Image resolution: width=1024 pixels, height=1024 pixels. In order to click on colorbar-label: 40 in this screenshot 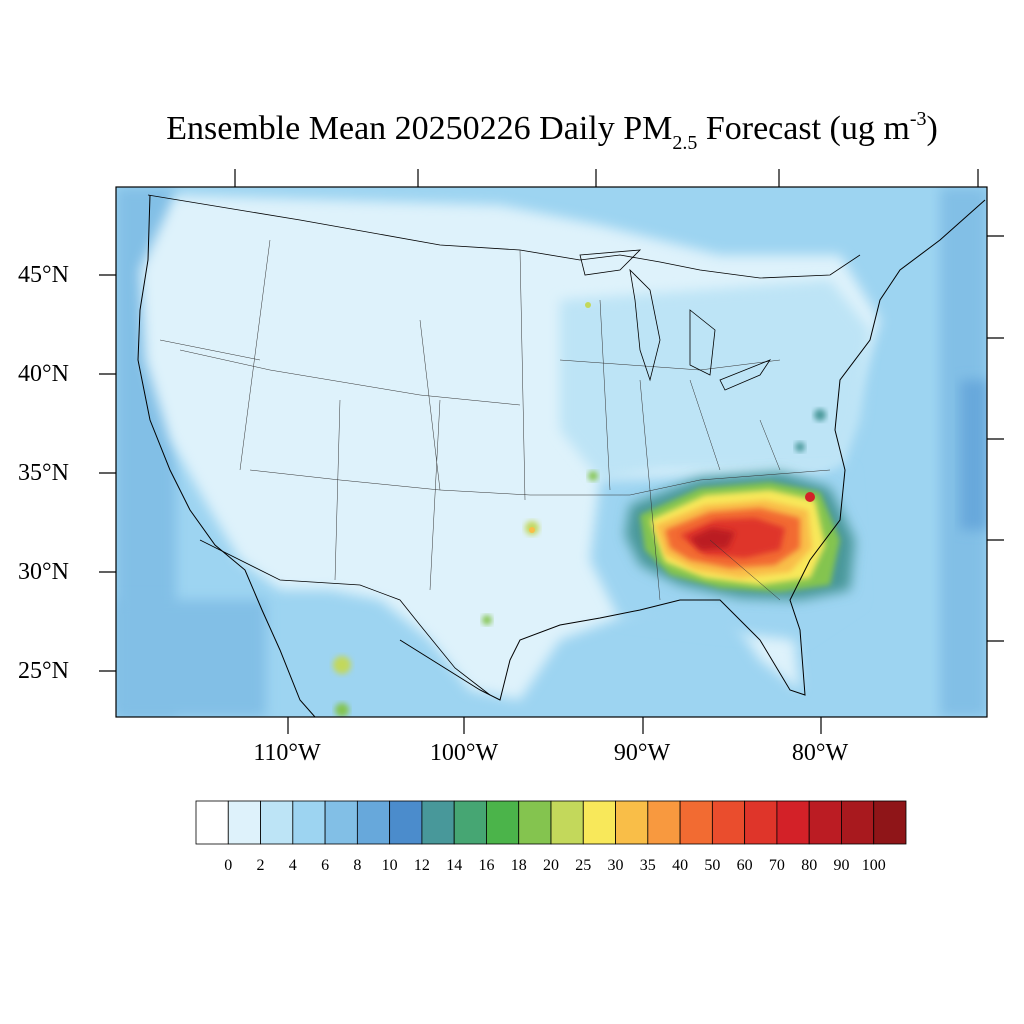, I will do `click(680, 865)`.